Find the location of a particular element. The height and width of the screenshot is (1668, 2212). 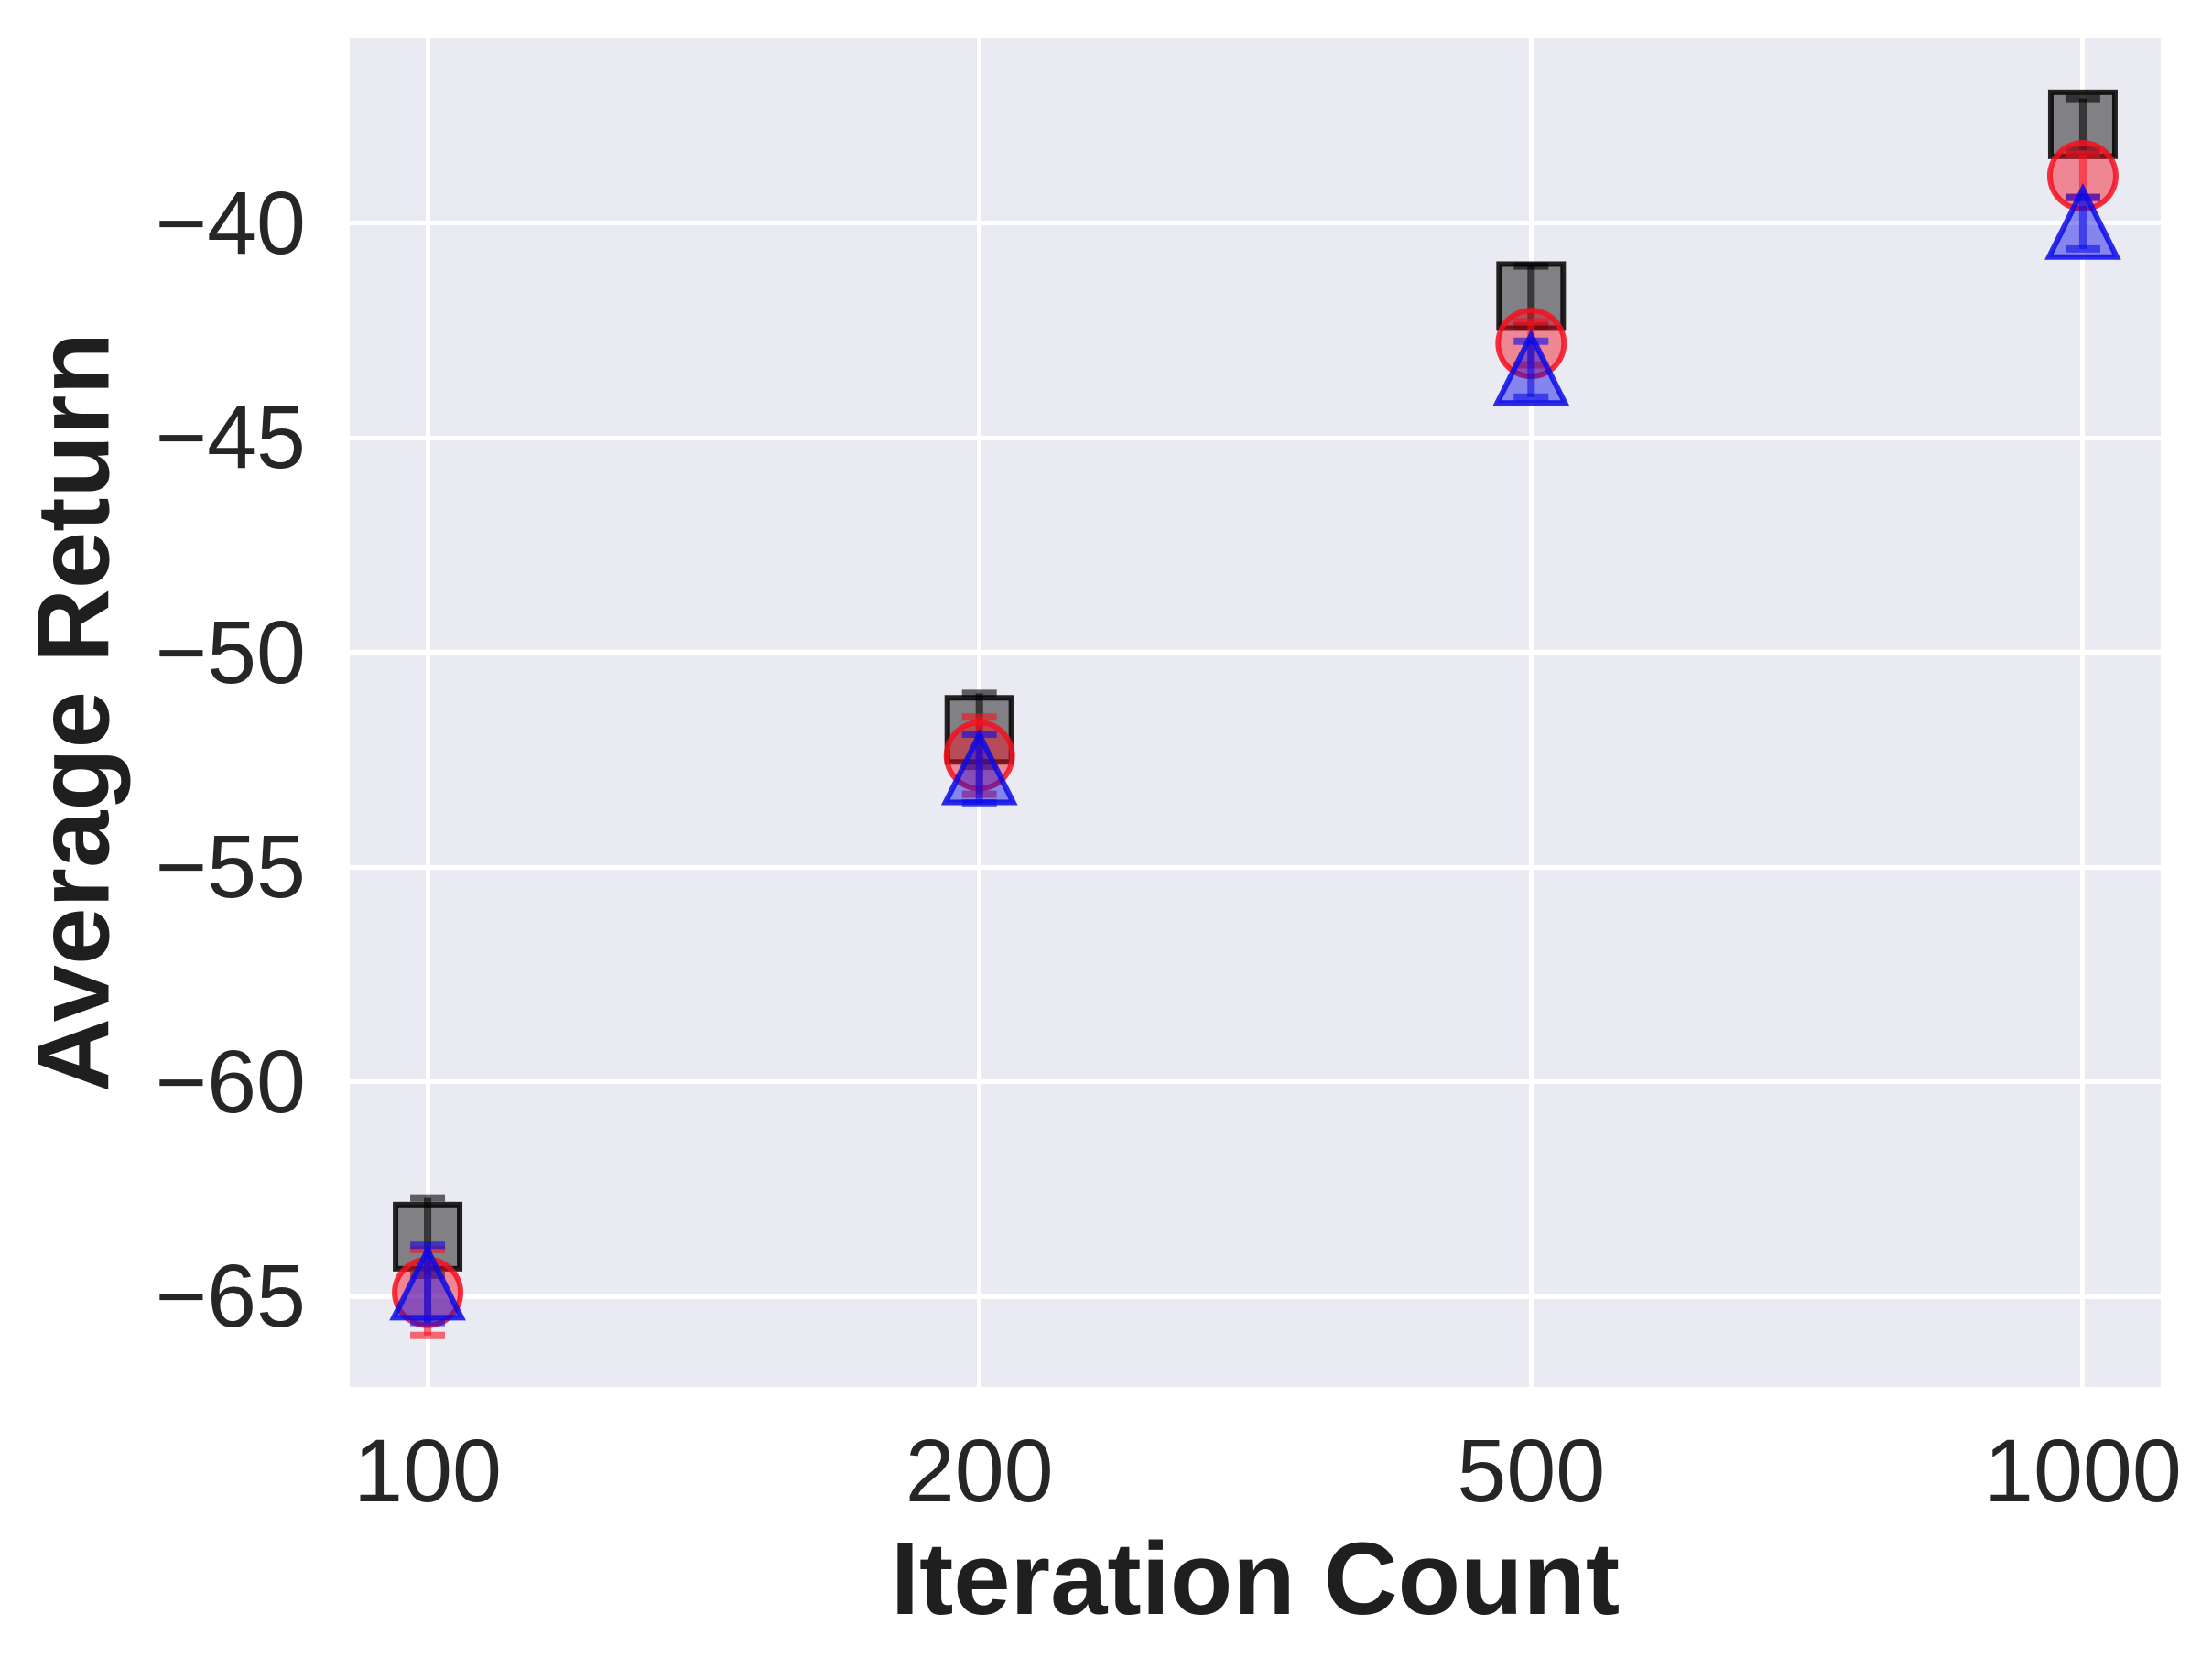

y-tick-label: −50 is located at coordinates (230, 652).